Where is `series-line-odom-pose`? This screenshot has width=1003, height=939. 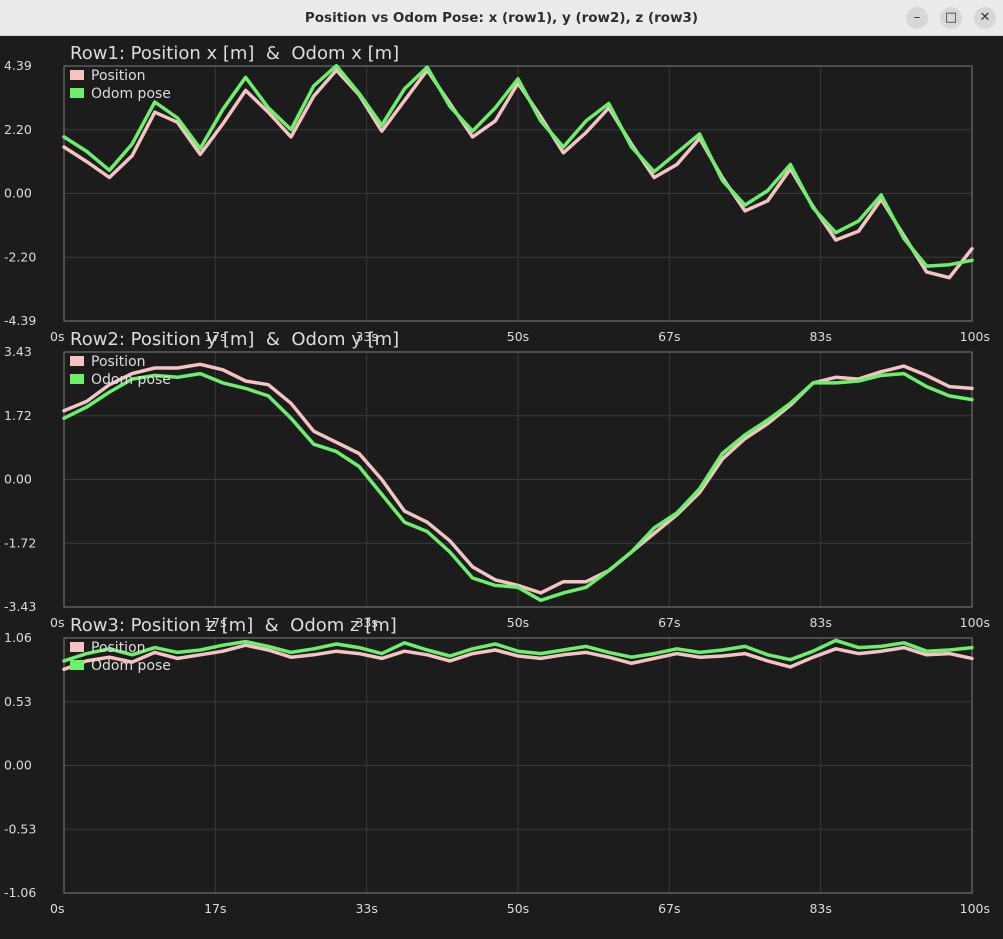 series-line-odom-pose is located at coordinates (518, 650).